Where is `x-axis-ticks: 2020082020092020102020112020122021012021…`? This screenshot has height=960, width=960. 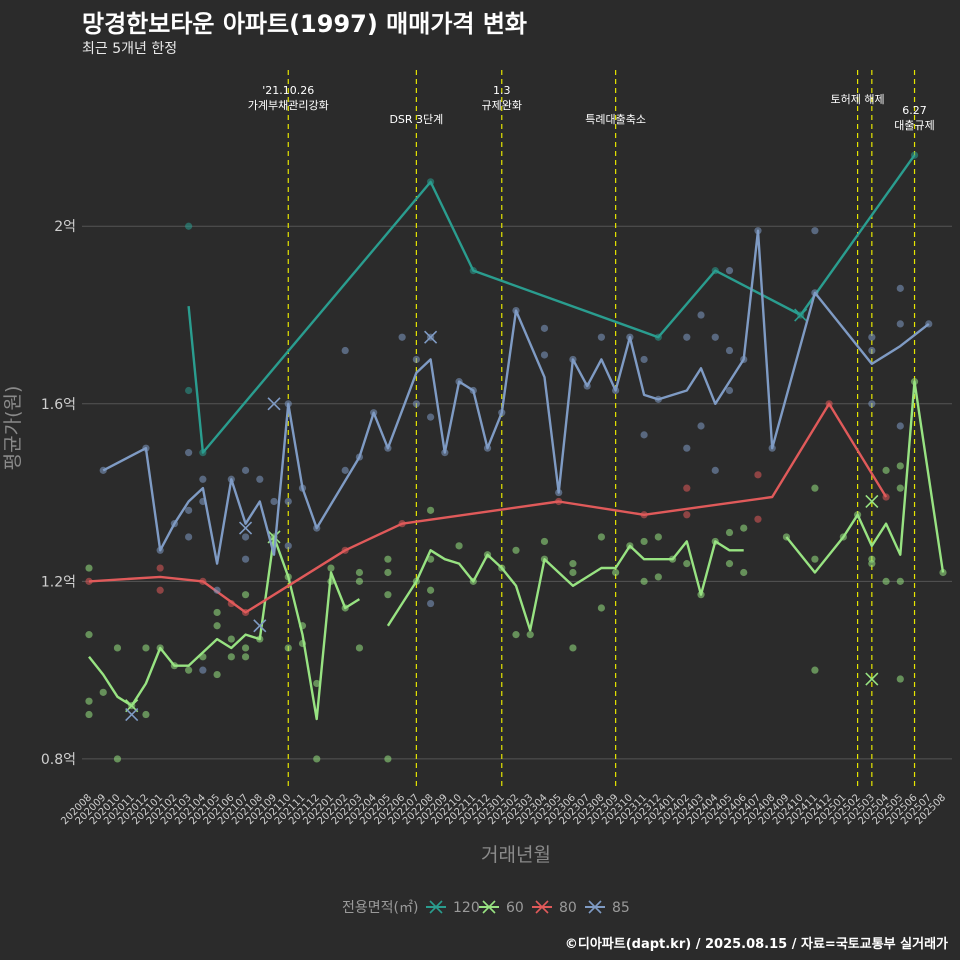 x-axis-ticks: 2020082020092020102020112020122021012021… is located at coordinates (503, 809).